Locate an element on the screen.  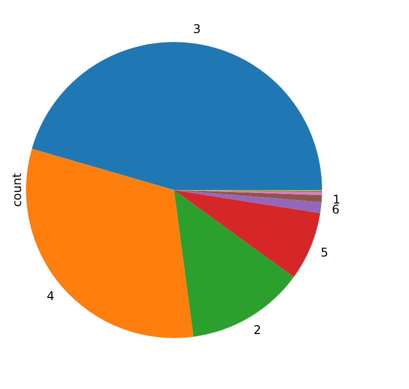
slice-label: 5 is located at coordinates (324, 252).